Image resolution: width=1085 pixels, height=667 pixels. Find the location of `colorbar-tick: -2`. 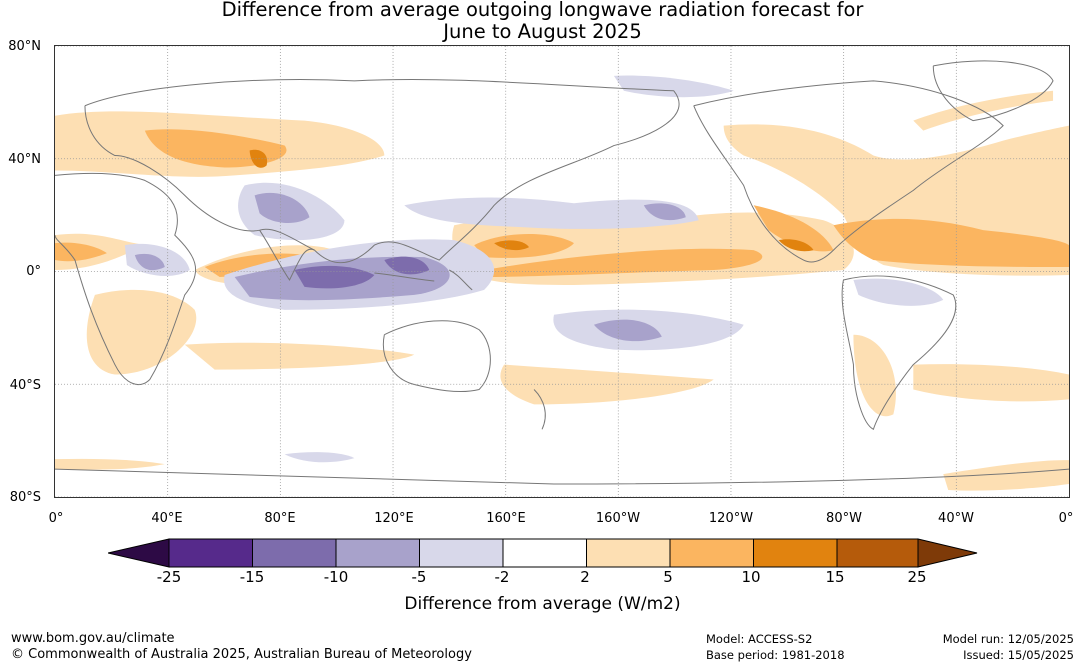

colorbar-tick: -2 is located at coordinates (502, 577).